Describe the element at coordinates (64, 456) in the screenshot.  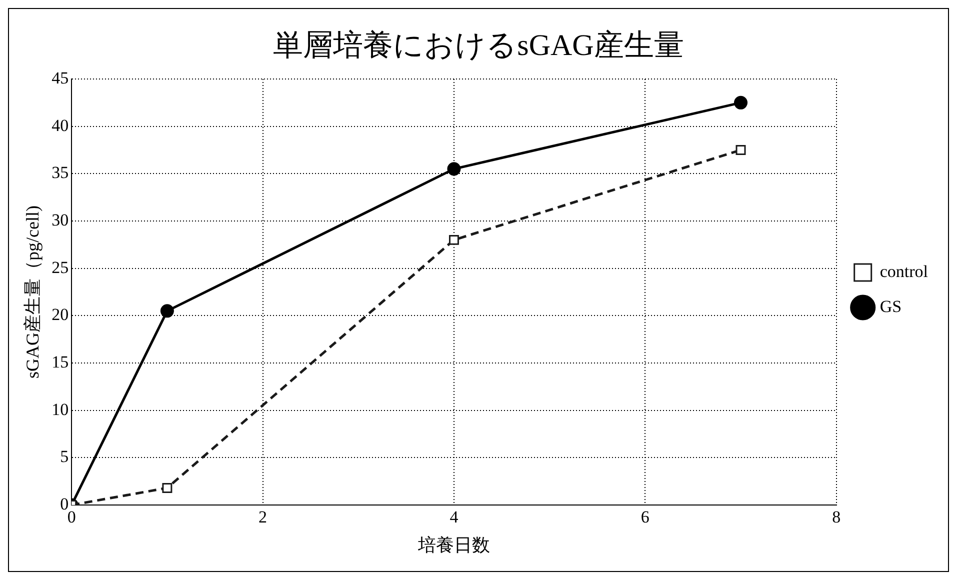
I see `y-tick-label: 5` at that location.